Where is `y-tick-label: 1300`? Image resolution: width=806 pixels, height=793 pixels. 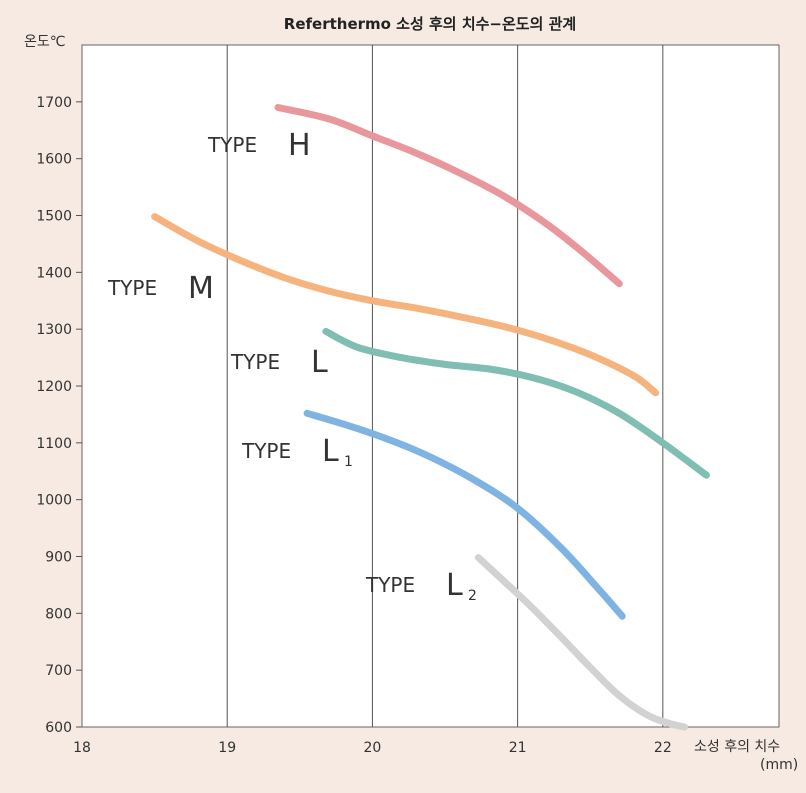
y-tick-label: 1300 is located at coordinates (54, 330).